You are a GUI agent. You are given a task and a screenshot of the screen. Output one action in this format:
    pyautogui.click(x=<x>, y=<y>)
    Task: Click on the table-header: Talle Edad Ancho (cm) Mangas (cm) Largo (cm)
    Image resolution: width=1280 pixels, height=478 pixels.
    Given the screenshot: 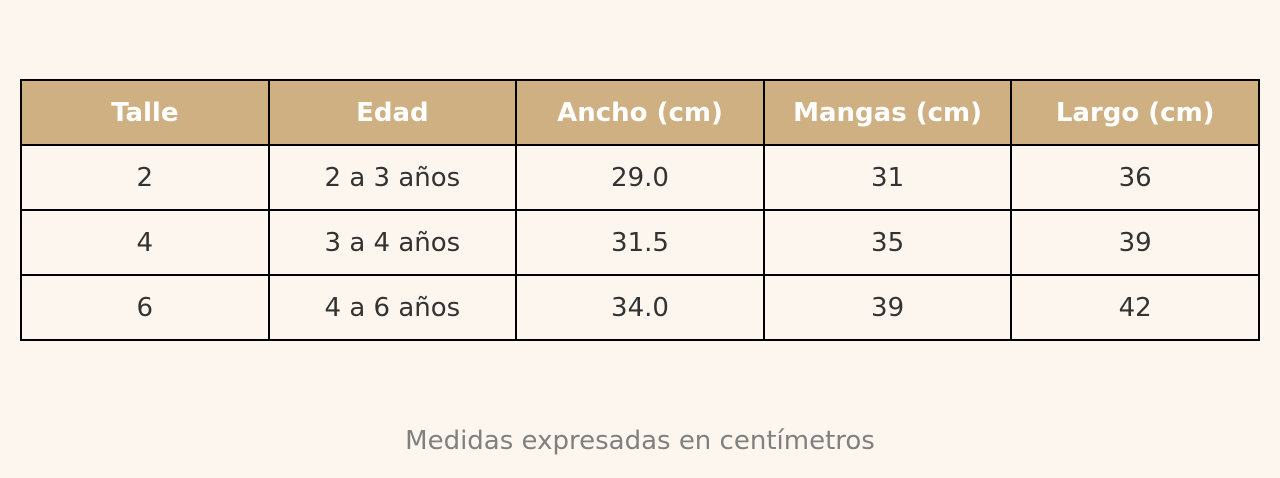 What is the action you would take?
    pyautogui.click(x=640, y=112)
    